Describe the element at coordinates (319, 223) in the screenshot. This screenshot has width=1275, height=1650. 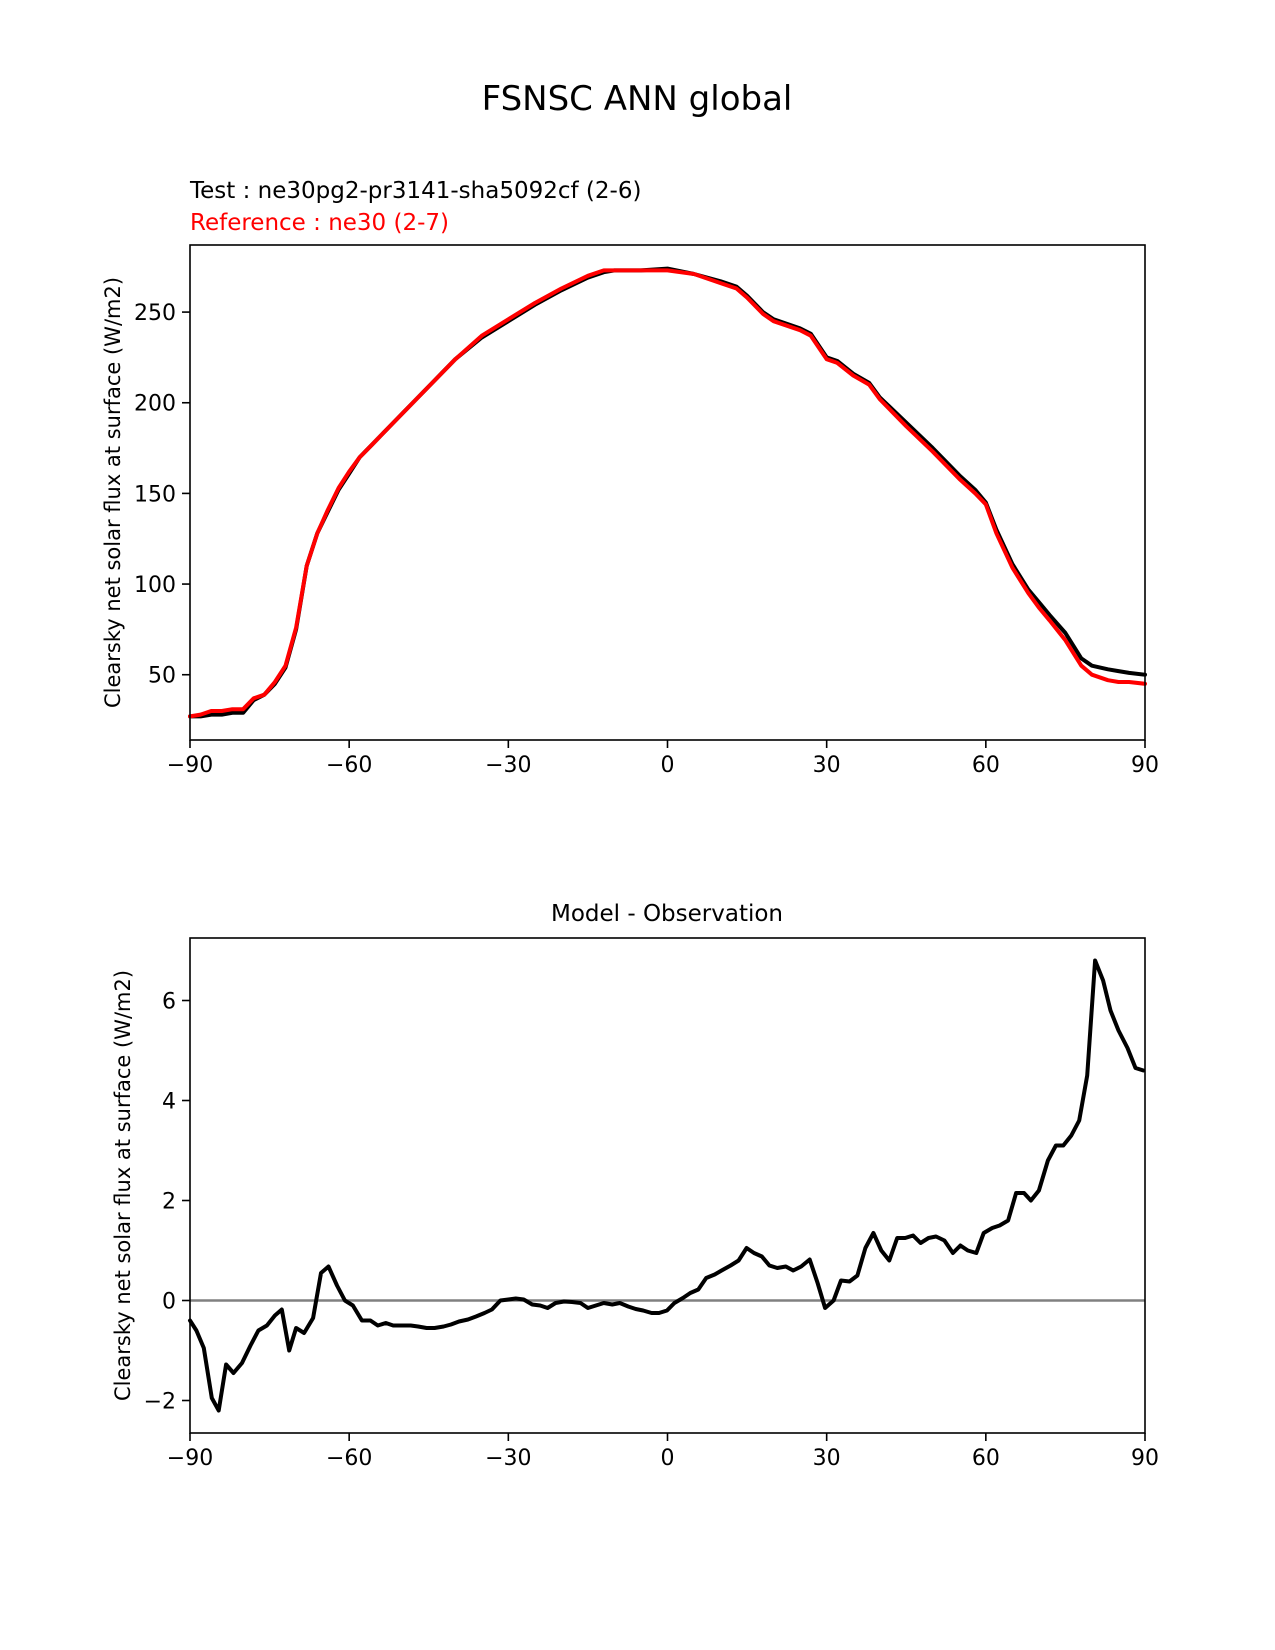
I see `legend-reference-label: Reference : ne30 (2-7)` at that location.